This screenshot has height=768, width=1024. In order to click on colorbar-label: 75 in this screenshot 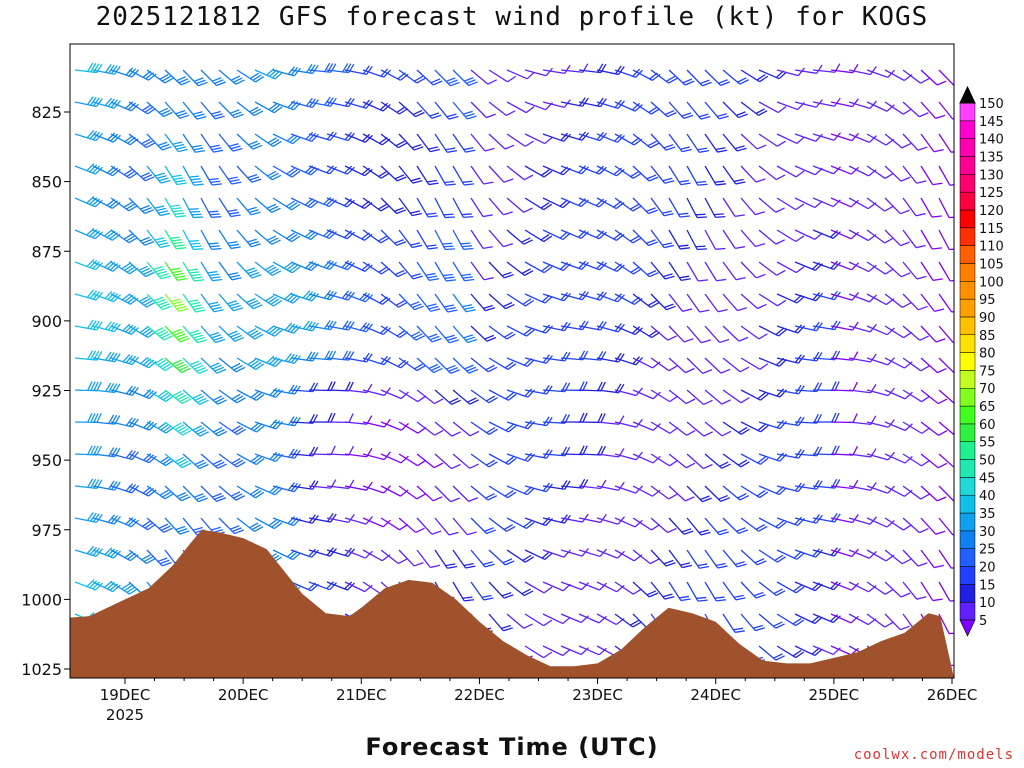, I will do `click(987, 371)`.